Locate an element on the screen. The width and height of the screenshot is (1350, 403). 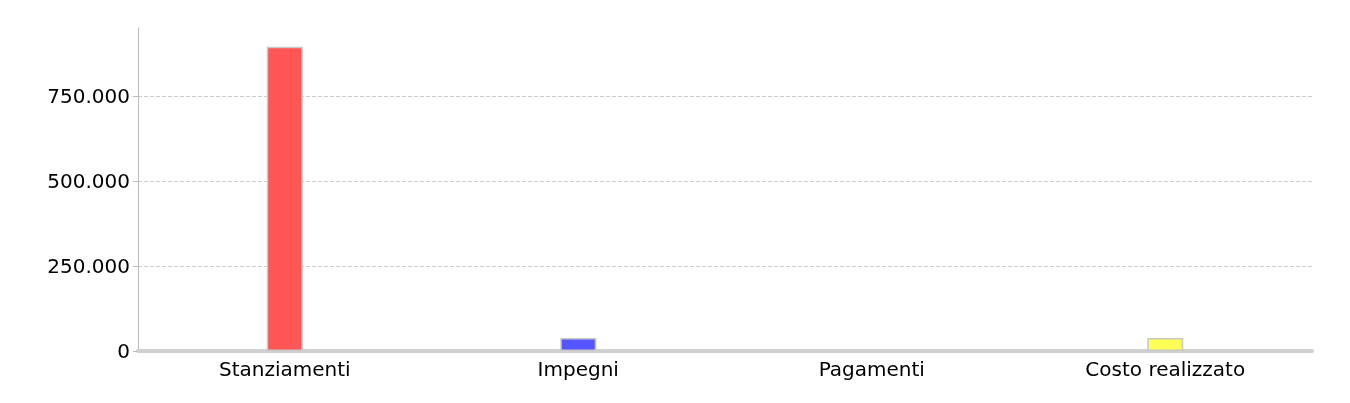
x-tick-label: Pagamenti is located at coordinates (871, 369).